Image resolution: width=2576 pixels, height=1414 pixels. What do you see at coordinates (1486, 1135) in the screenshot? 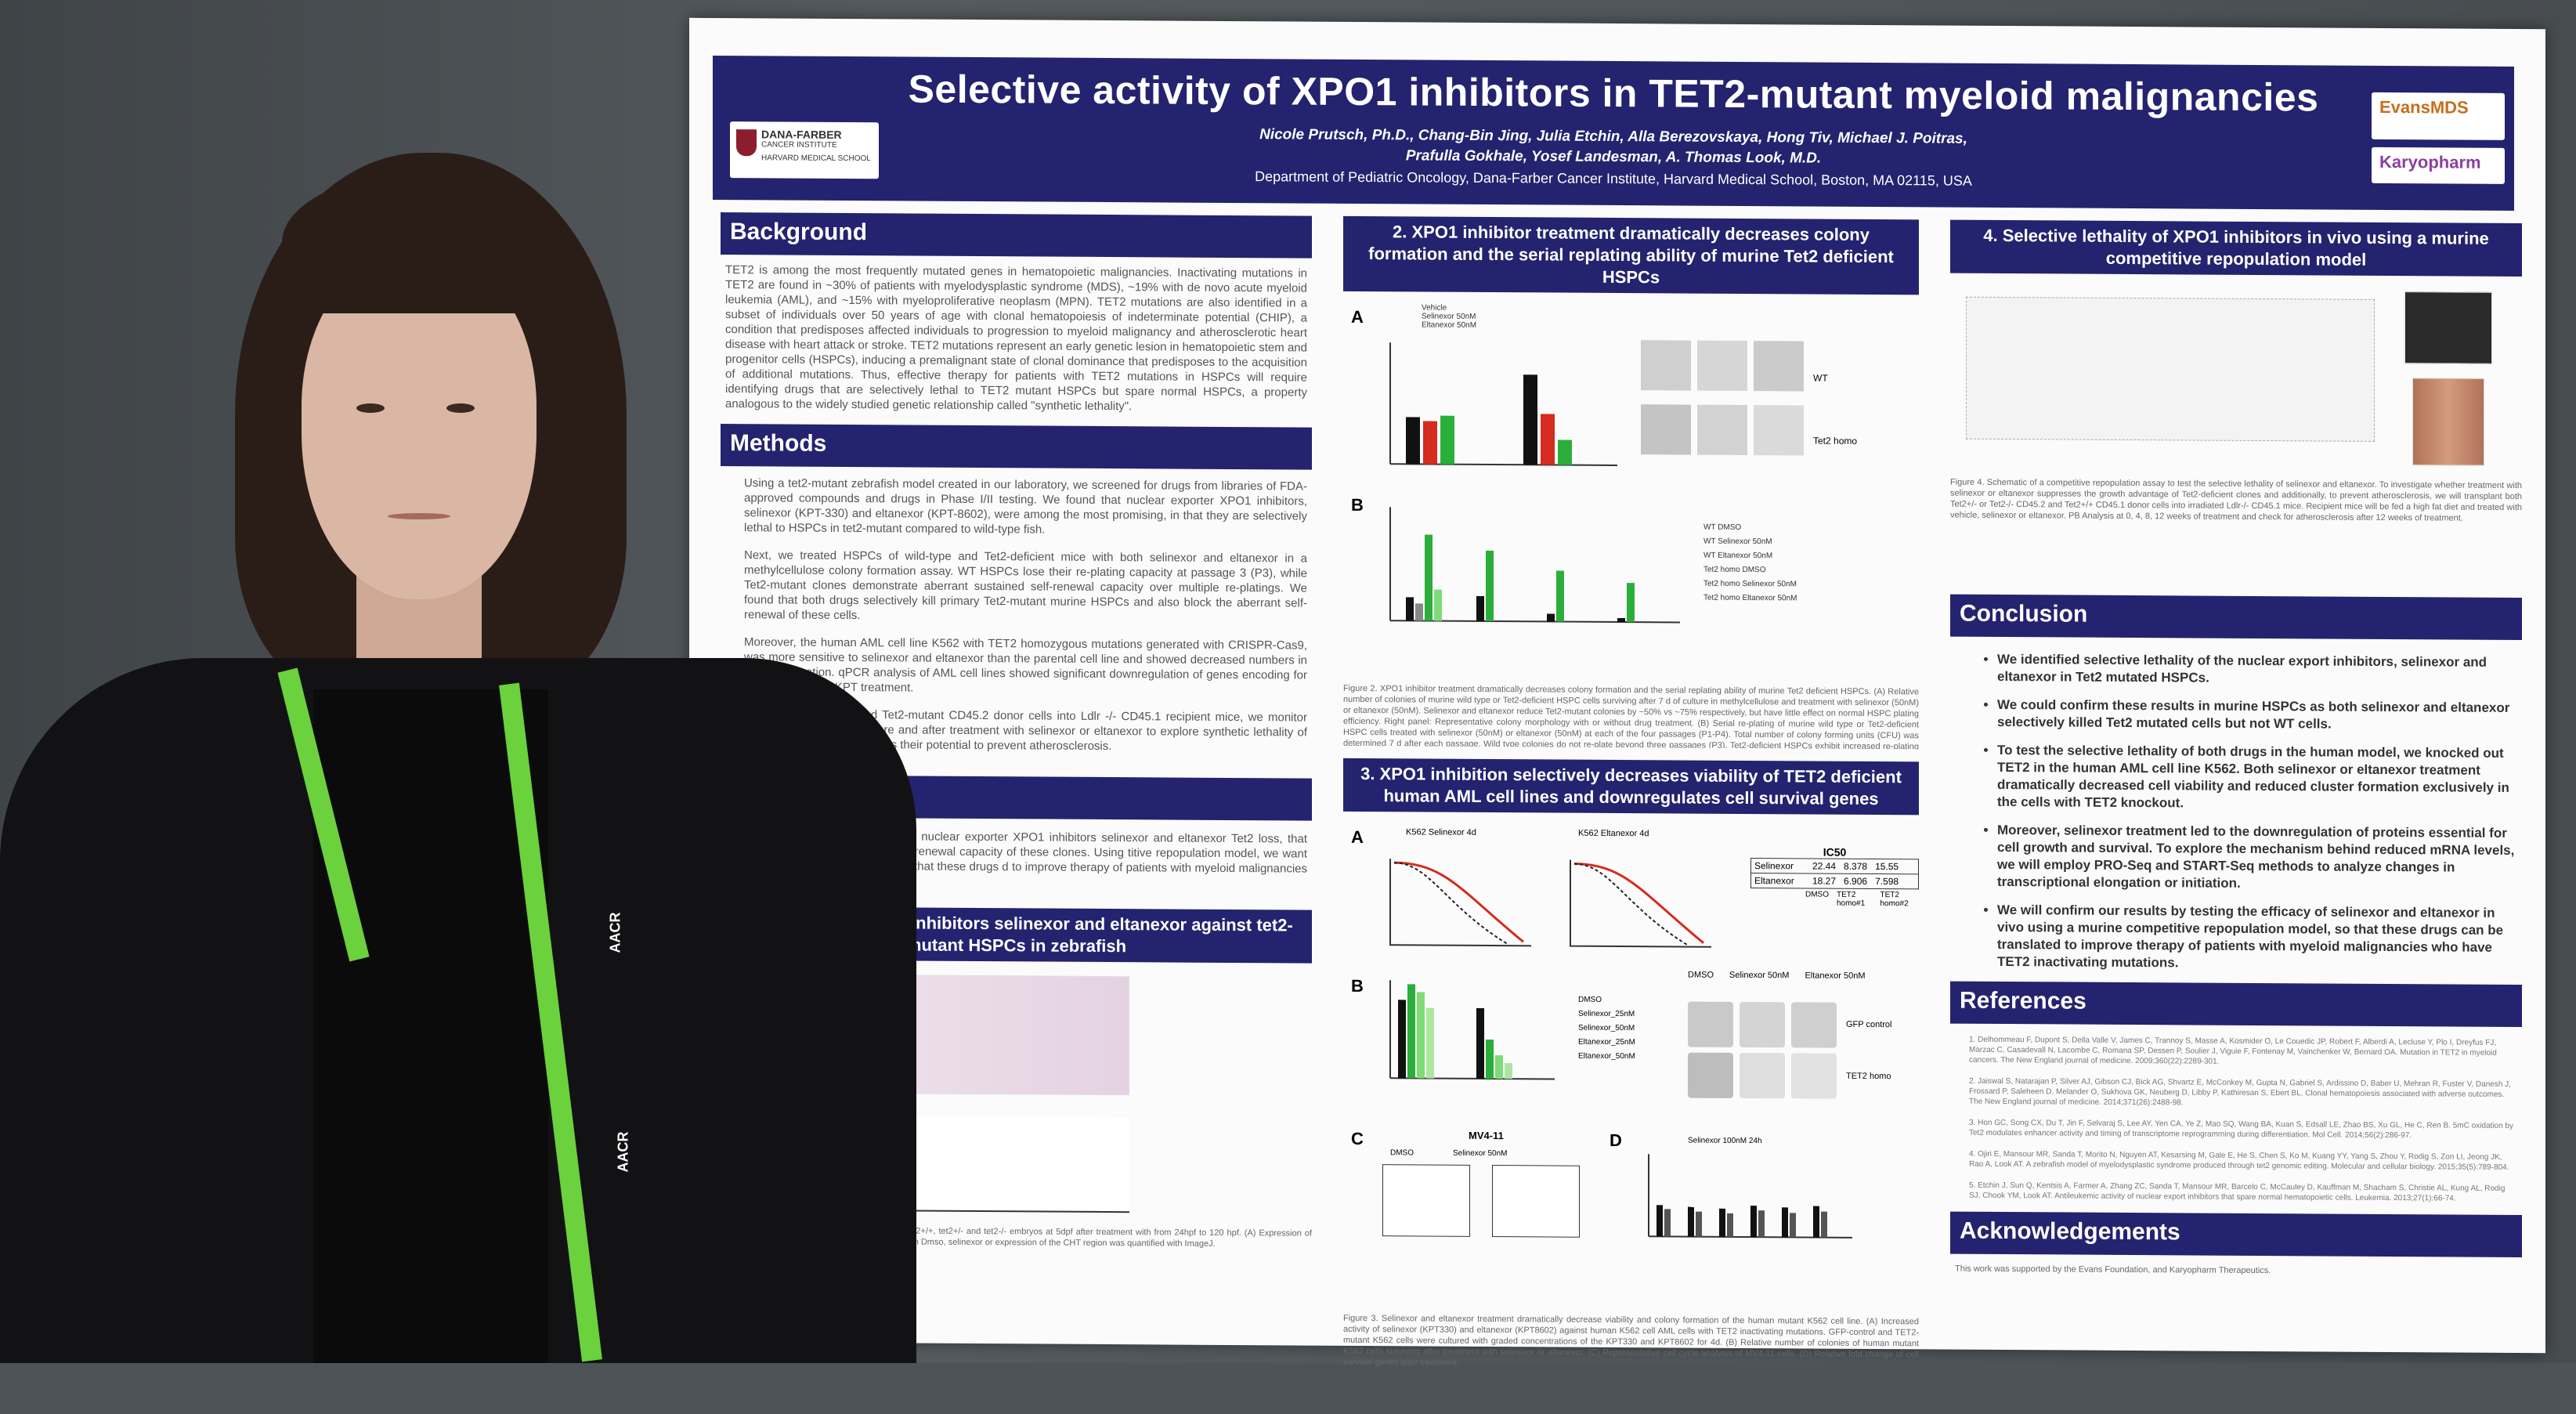
I see `sec3-c-title: MV4-11` at bounding box center [1486, 1135].